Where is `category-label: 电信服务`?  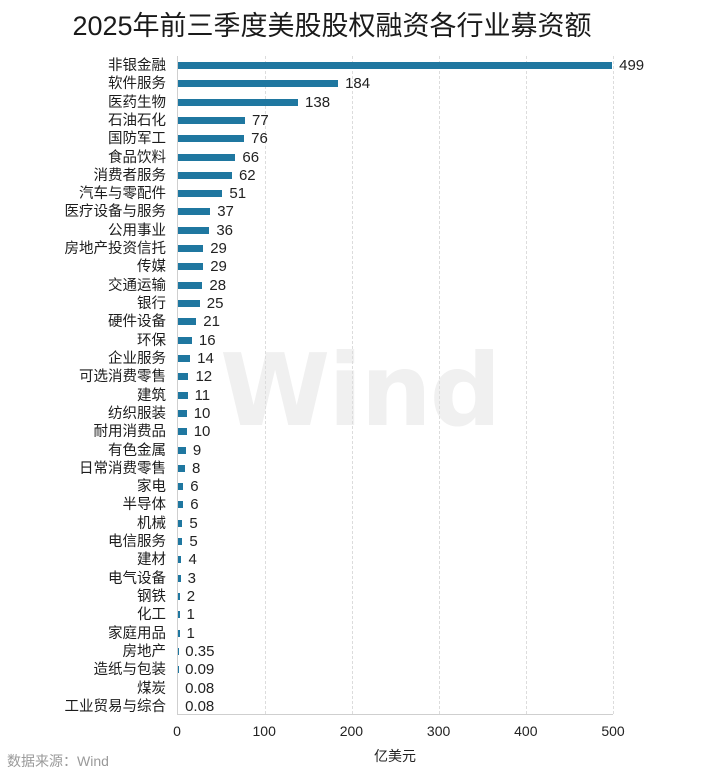 category-label: 电信服务 is located at coordinates (137, 542).